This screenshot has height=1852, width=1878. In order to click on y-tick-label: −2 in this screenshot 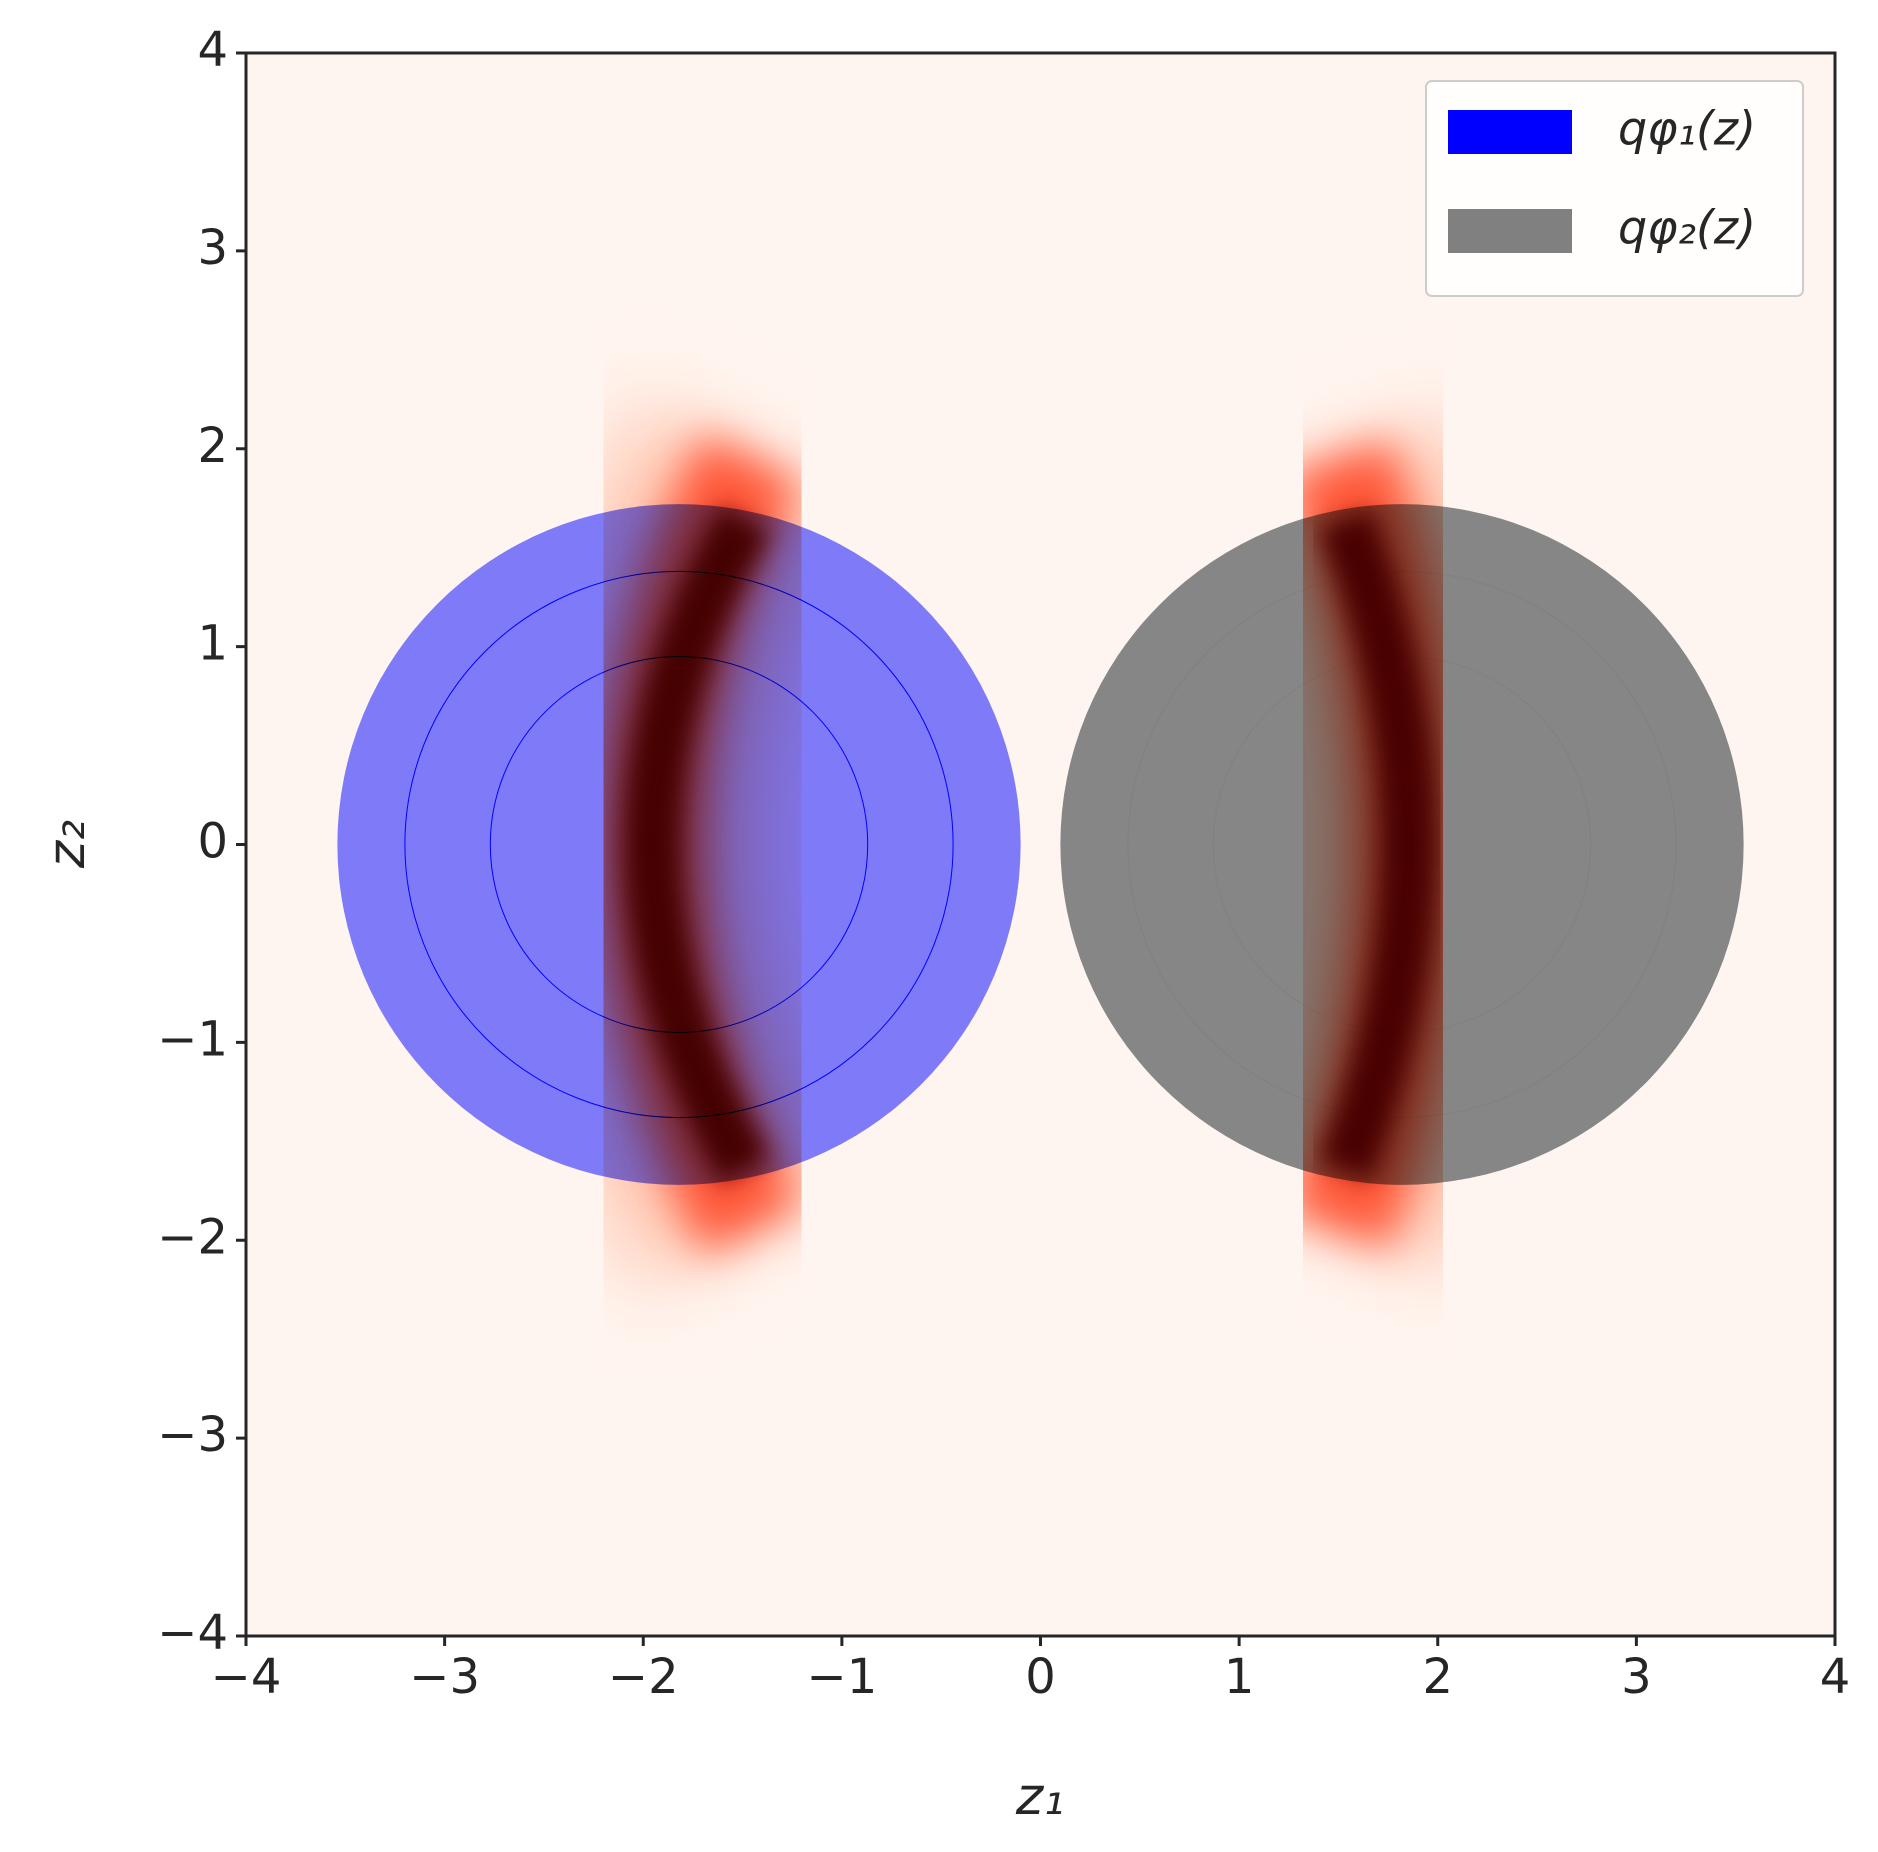, I will do `click(192, 1237)`.